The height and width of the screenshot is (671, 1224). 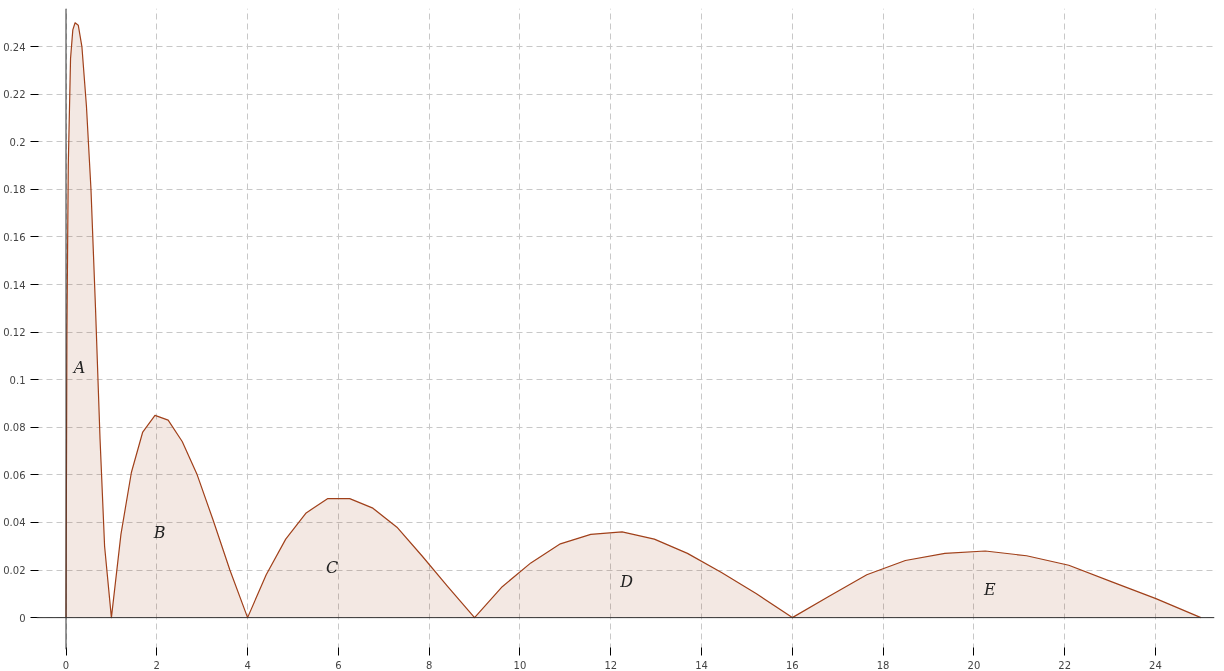 What do you see at coordinates (1155, 665) in the screenshot?
I see `x-tick-label: 24` at bounding box center [1155, 665].